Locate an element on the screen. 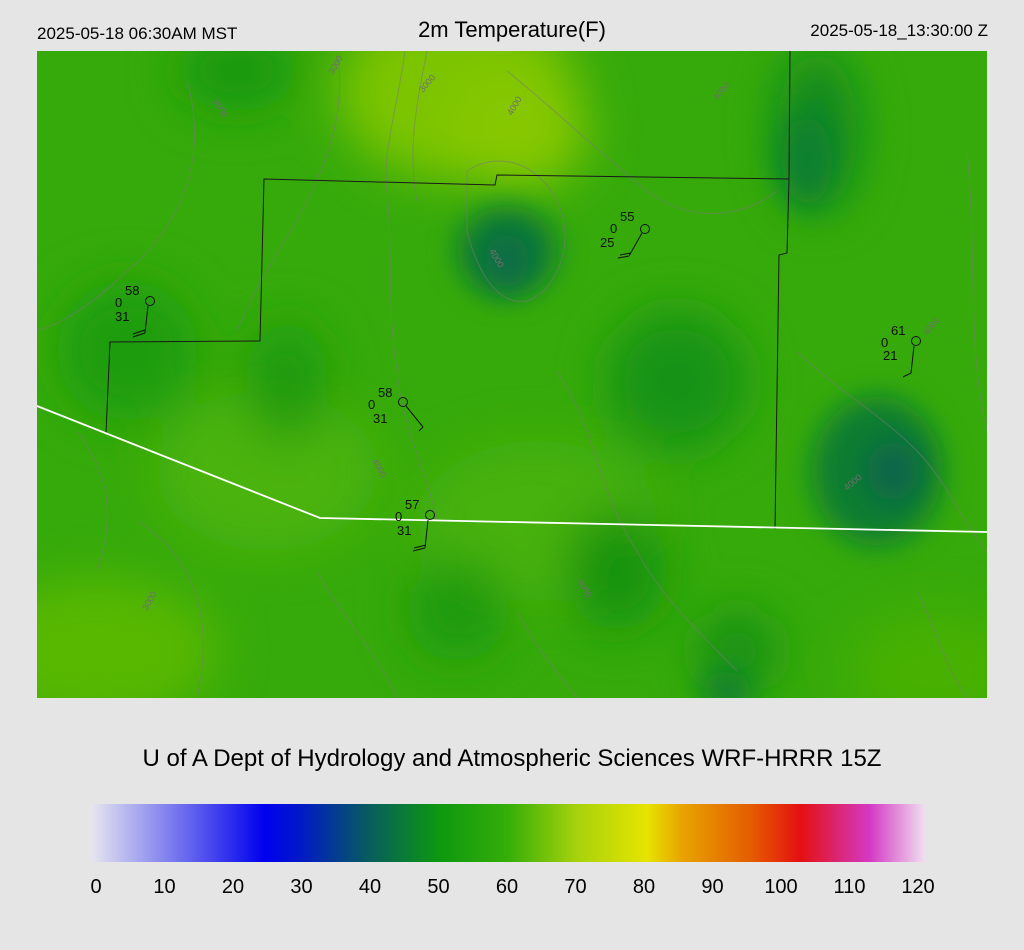 This screenshot has height=950, width=1024. colorbar-tick-label: 20 is located at coordinates (233, 887).